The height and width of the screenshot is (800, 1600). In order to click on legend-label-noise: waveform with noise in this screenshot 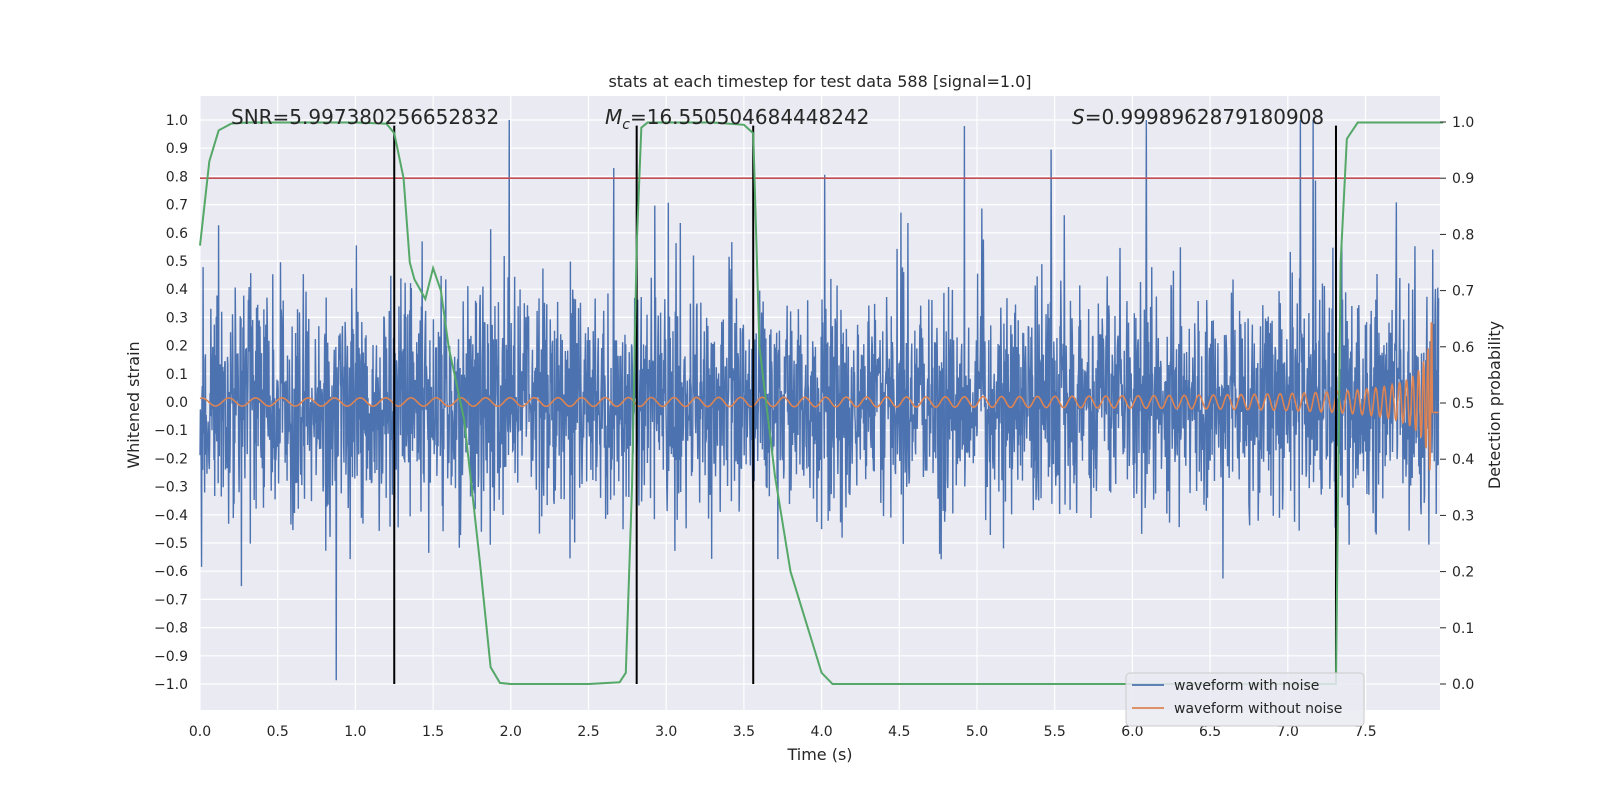, I will do `click(1246, 686)`.